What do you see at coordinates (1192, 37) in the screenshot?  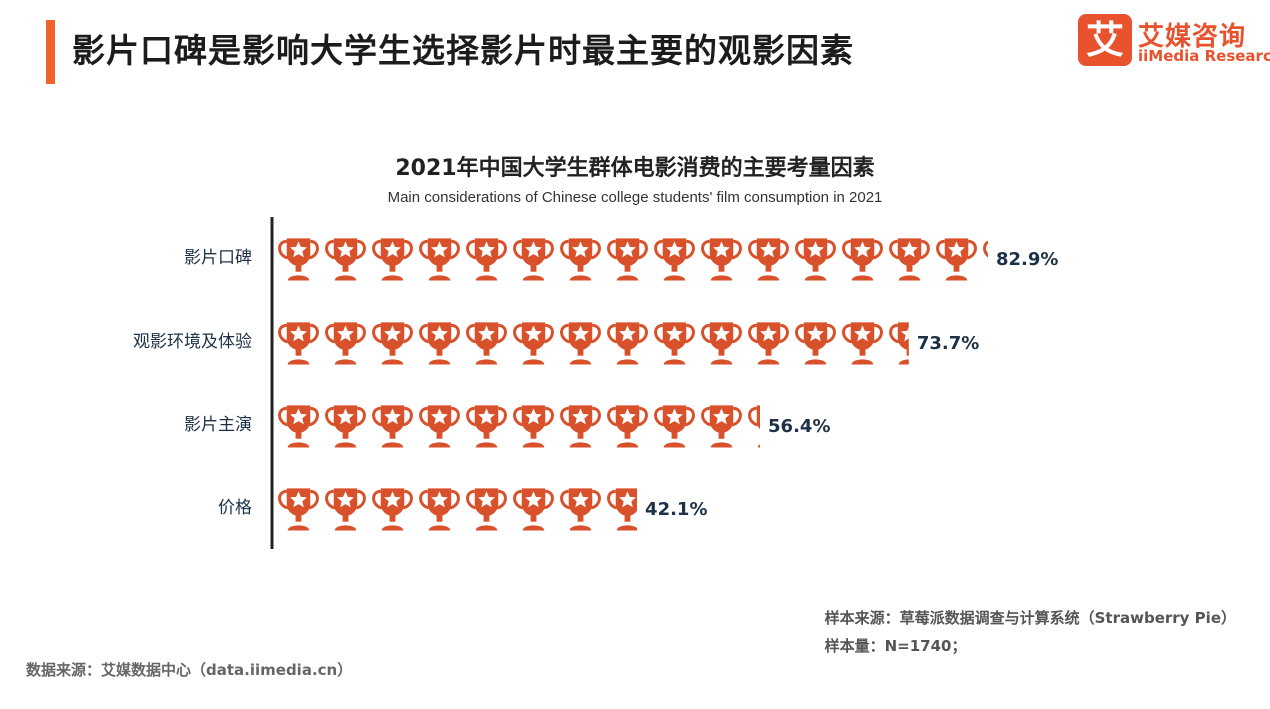 I see `logo-name-cn: 艾媒咨询` at bounding box center [1192, 37].